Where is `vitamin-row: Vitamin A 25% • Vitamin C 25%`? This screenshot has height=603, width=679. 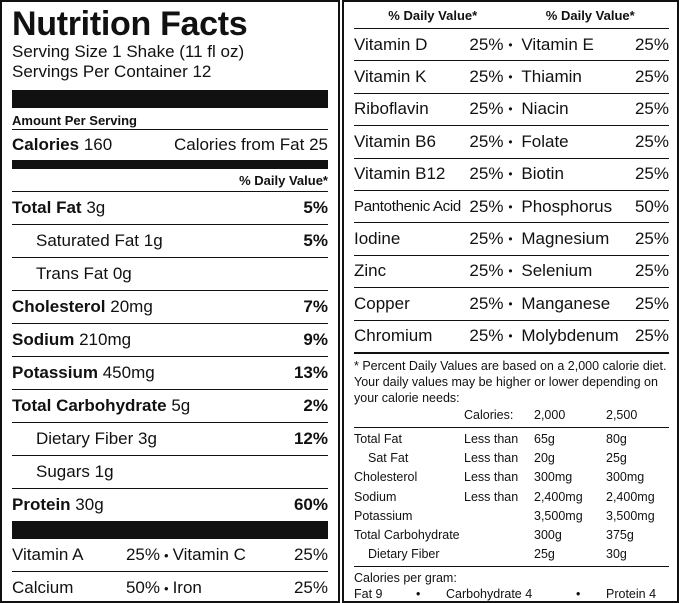 vitamin-row: Vitamin A 25% • Vitamin C 25% is located at coordinates (170, 555).